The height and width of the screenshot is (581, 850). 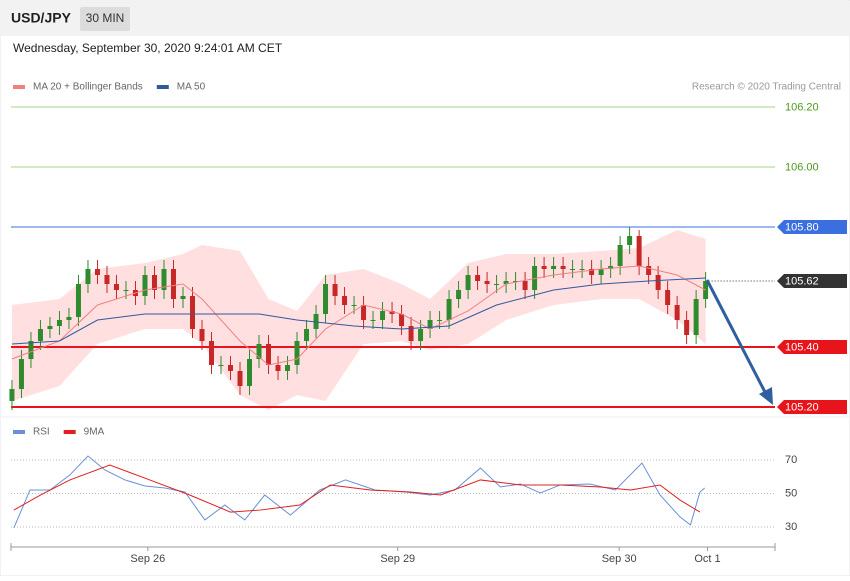 I want to click on interval-box, so click(x=105, y=19).